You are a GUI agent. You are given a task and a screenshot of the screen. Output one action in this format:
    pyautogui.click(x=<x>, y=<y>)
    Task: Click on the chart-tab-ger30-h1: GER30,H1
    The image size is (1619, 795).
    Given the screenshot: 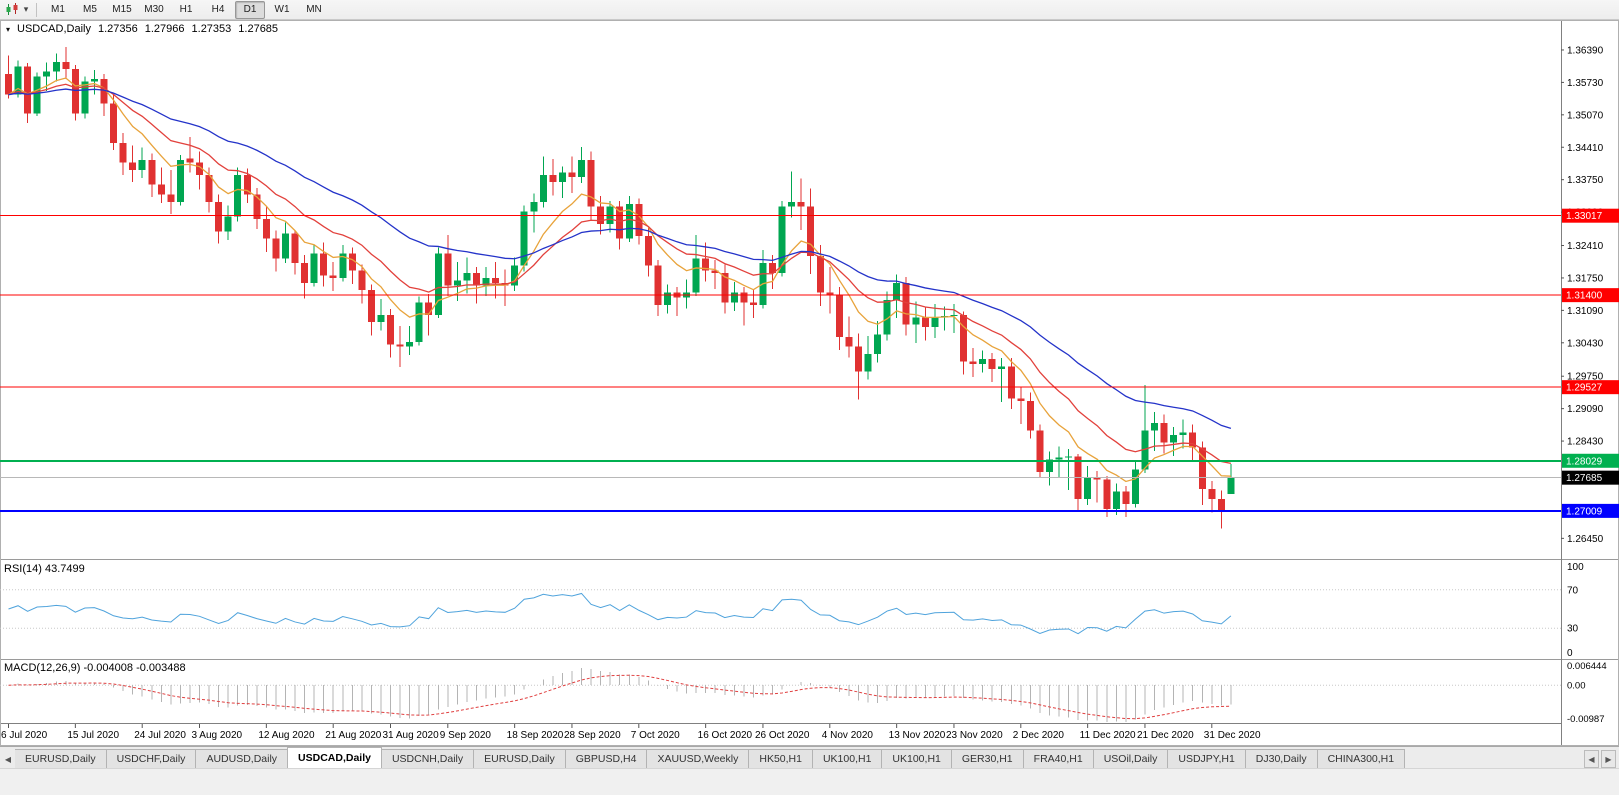 What is the action you would take?
    pyautogui.click(x=987, y=758)
    